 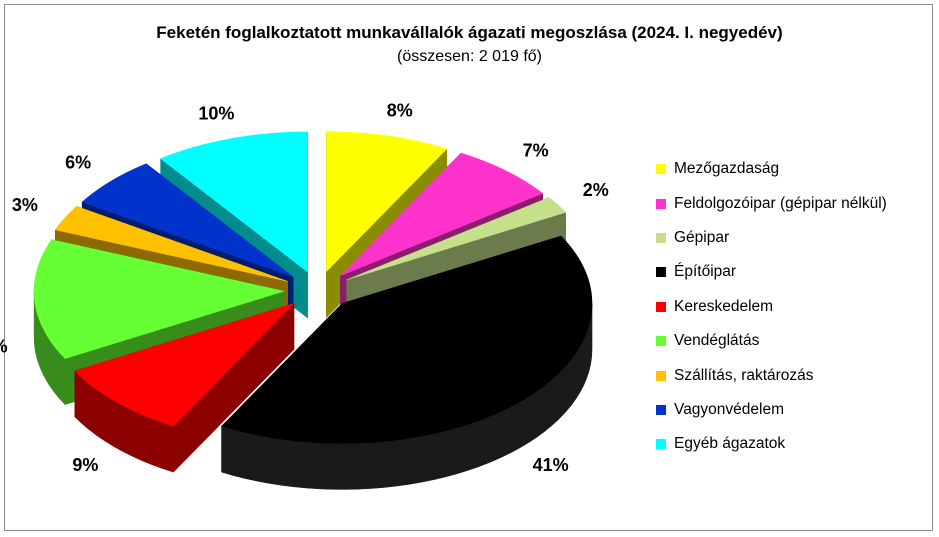 I want to click on legend-label: Feldolgozóipar (gépipar nélkül), so click(x=780, y=203).